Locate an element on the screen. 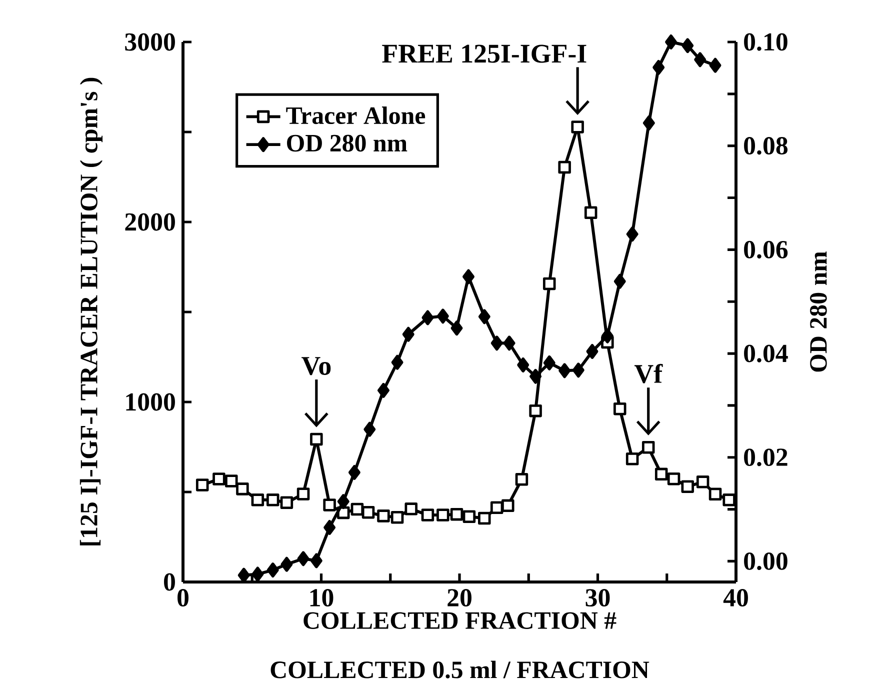 The image size is (882, 700). x-tick-label: 20 is located at coordinates (460, 598).